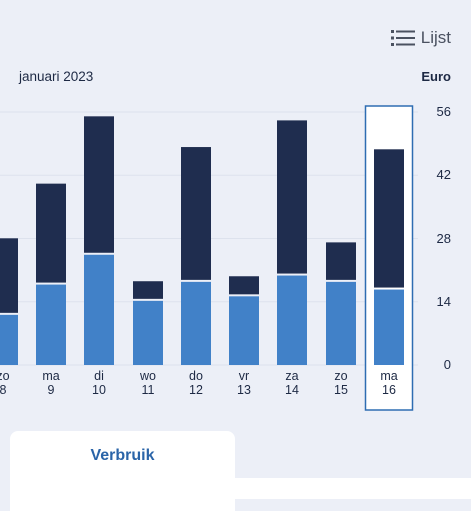 This screenshot has height=511, width=471. Describe the element at coordinates (11, 383) in the screenshot. I see `x-axis-tick-label: zo8` at that location.